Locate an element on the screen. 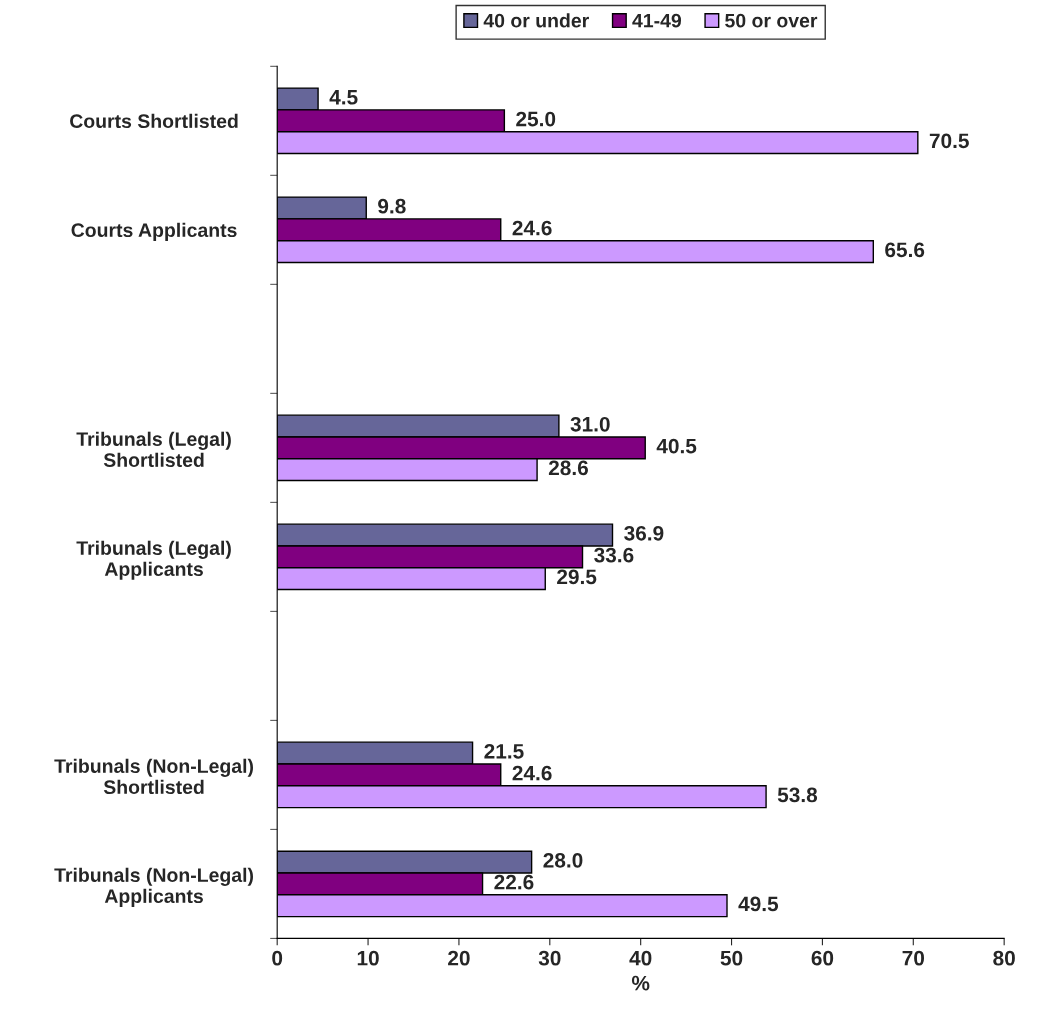  data-label: 28.6 is located at coordinates (568, 468).